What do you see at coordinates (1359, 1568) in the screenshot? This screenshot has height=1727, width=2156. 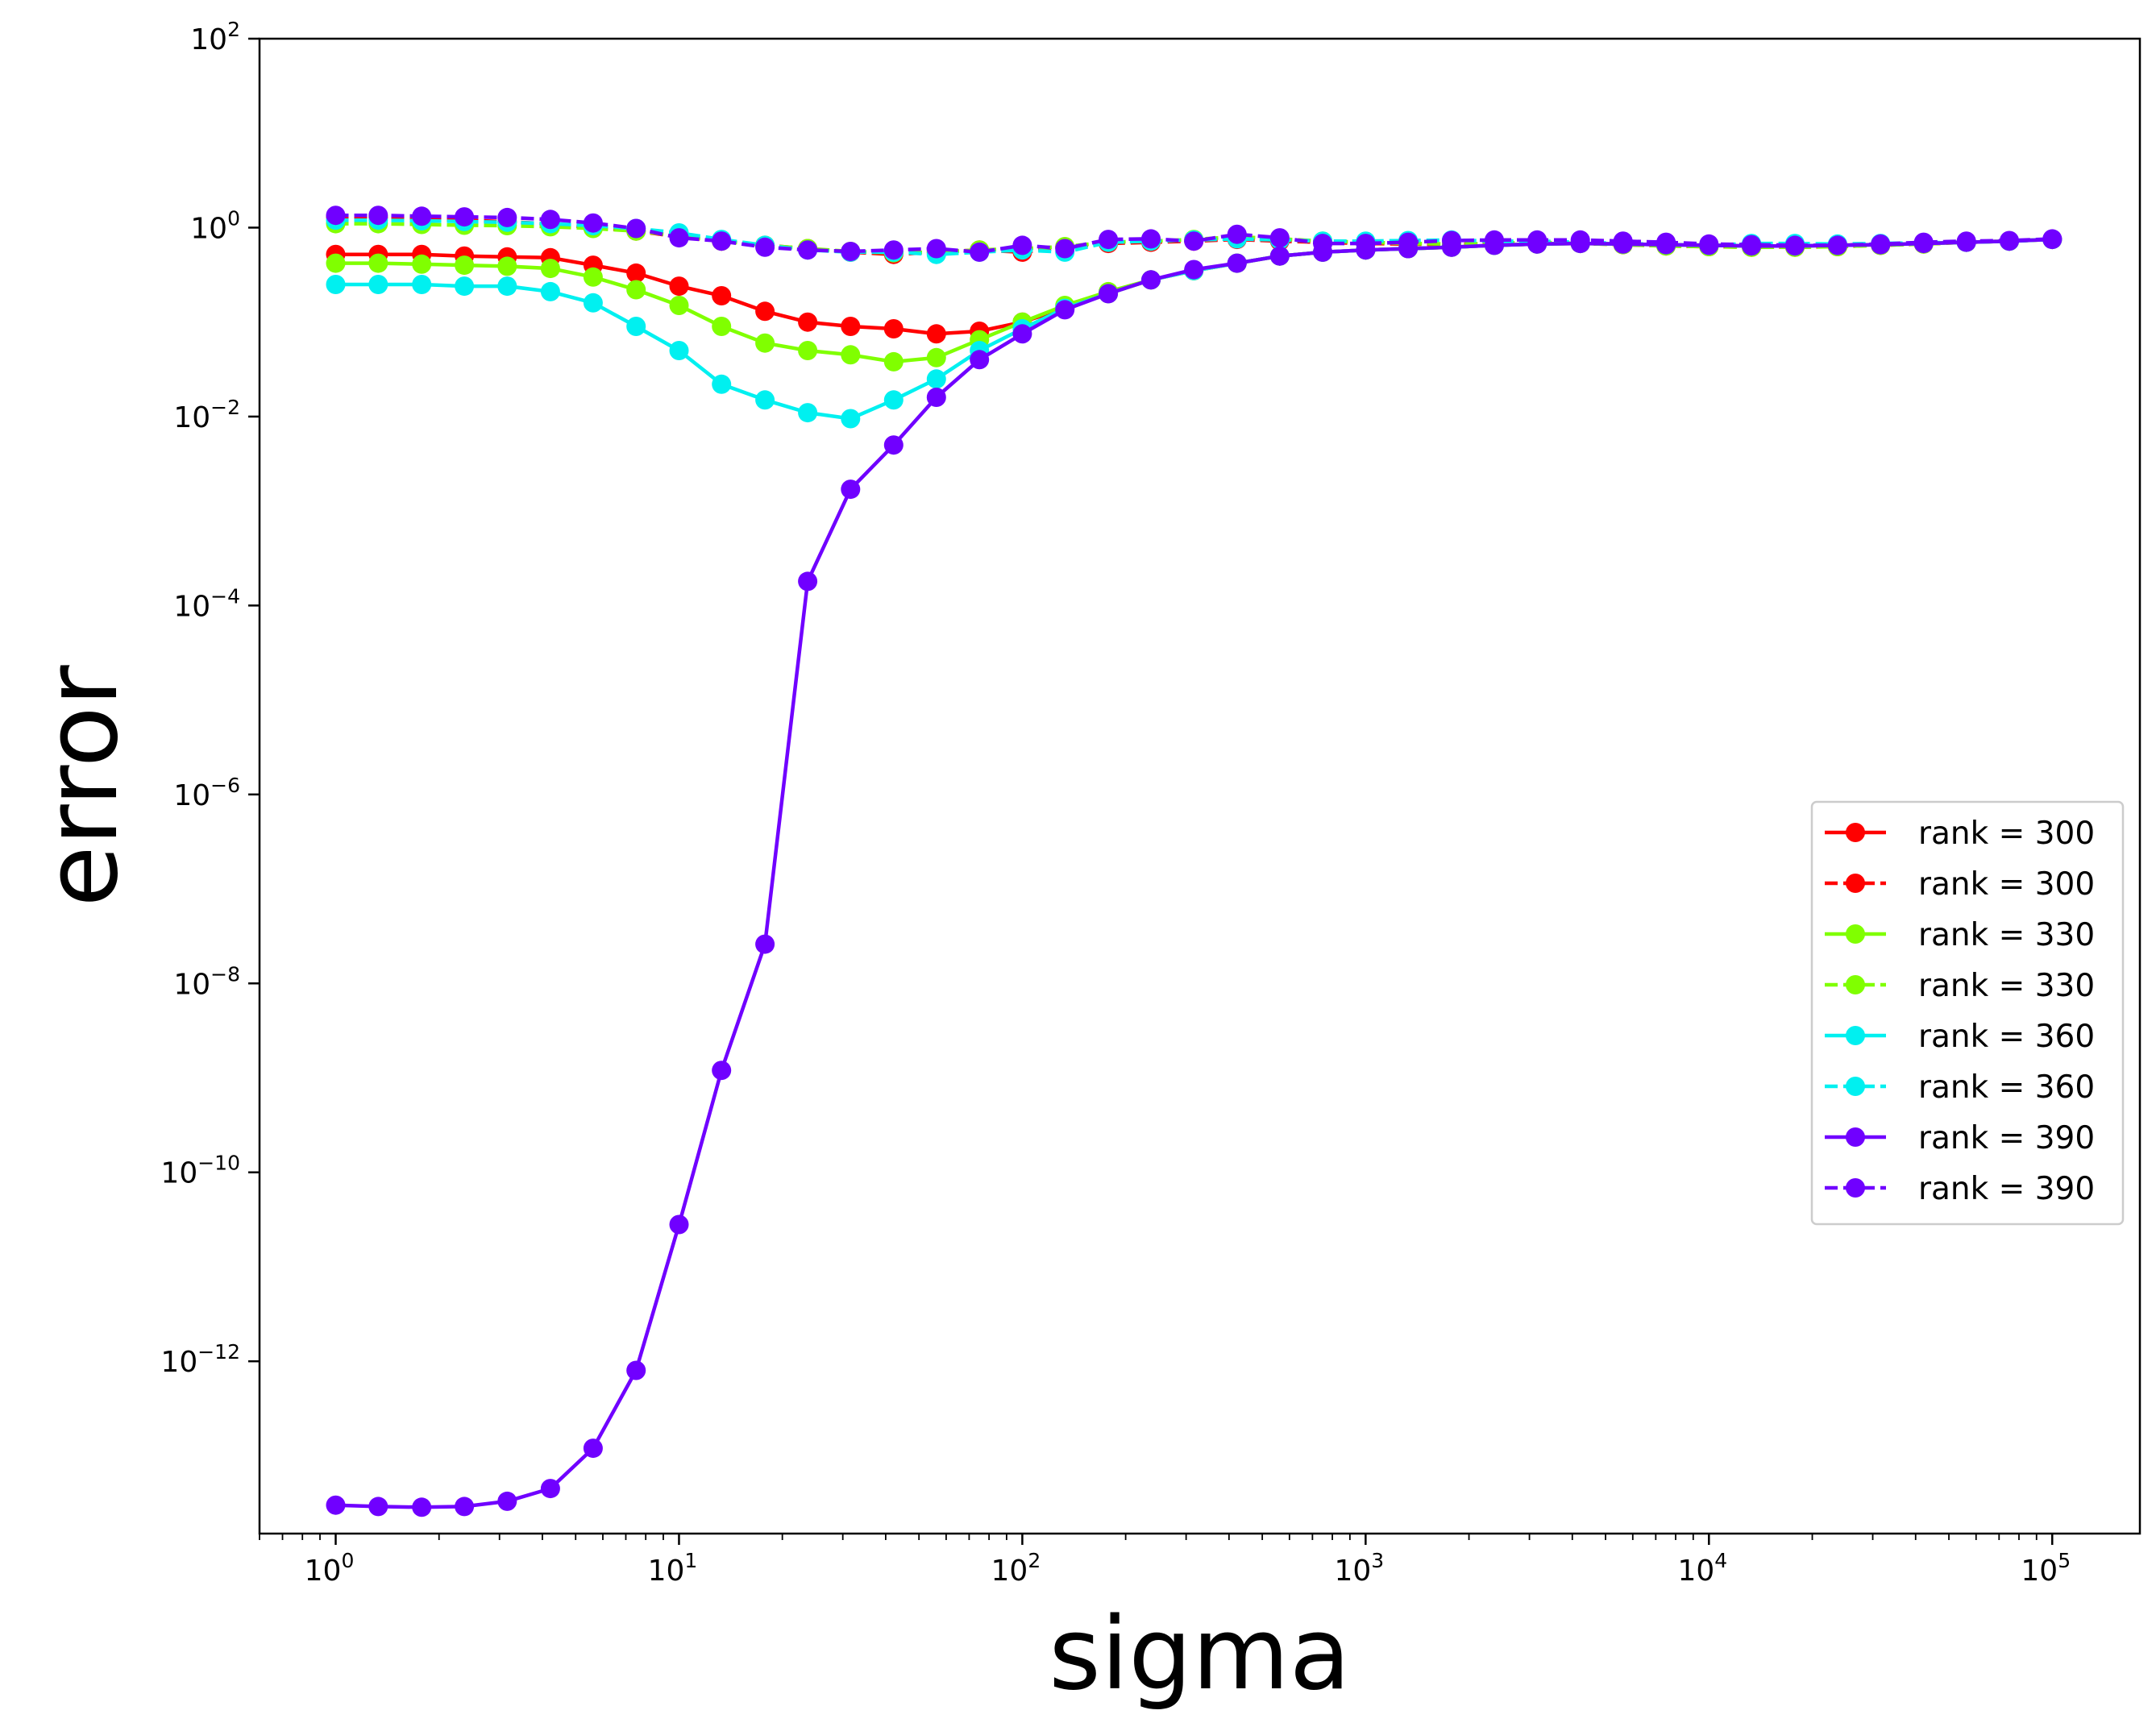 I see `x-tick-label: 10³` at bounding box center [1359, 1568].